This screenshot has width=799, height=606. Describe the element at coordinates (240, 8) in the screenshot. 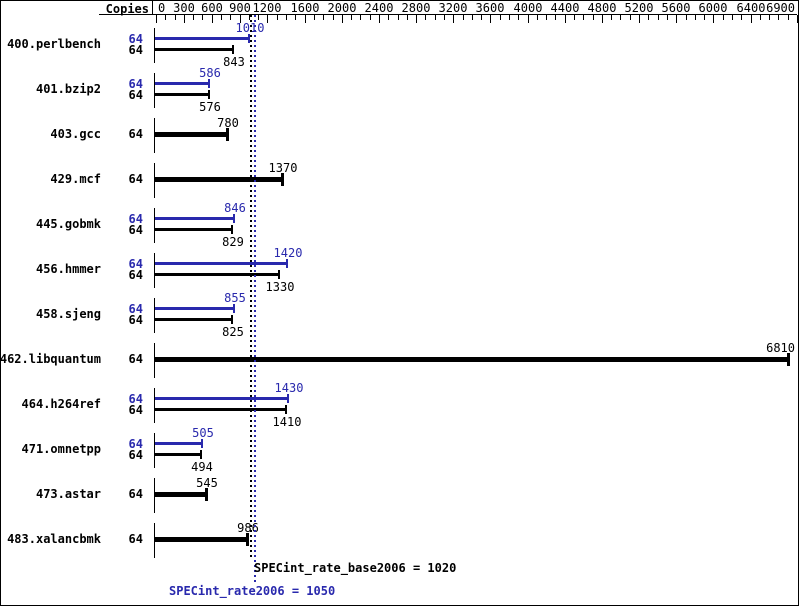

I see `axis-tick-label: 900` at that location.